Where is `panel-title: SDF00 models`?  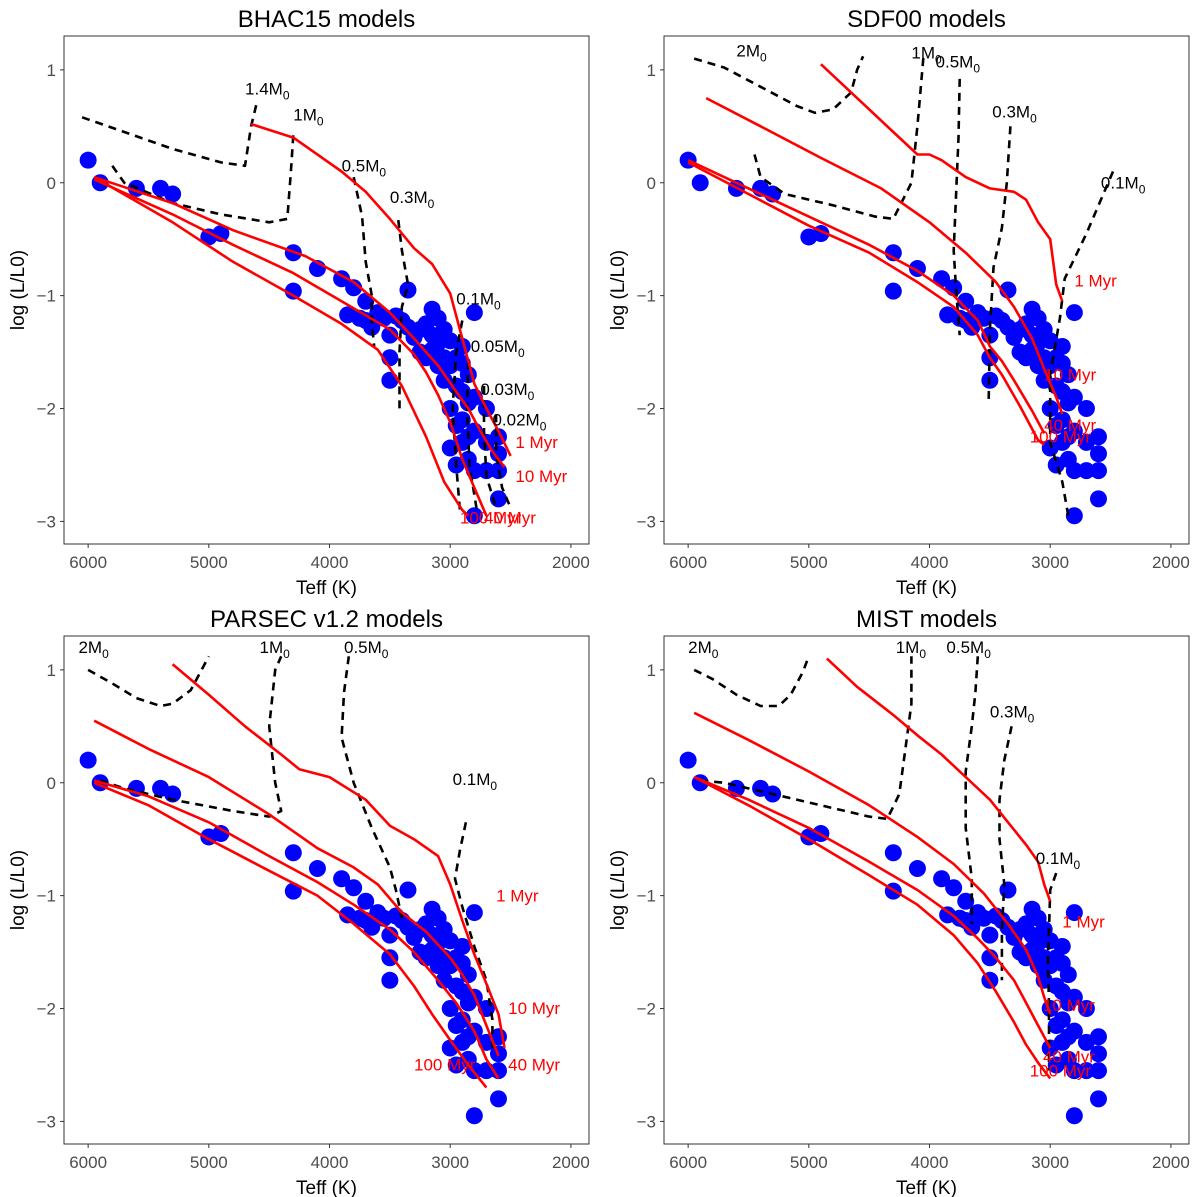
panel-title: SDF00 models is located at coordinates (926, 19).